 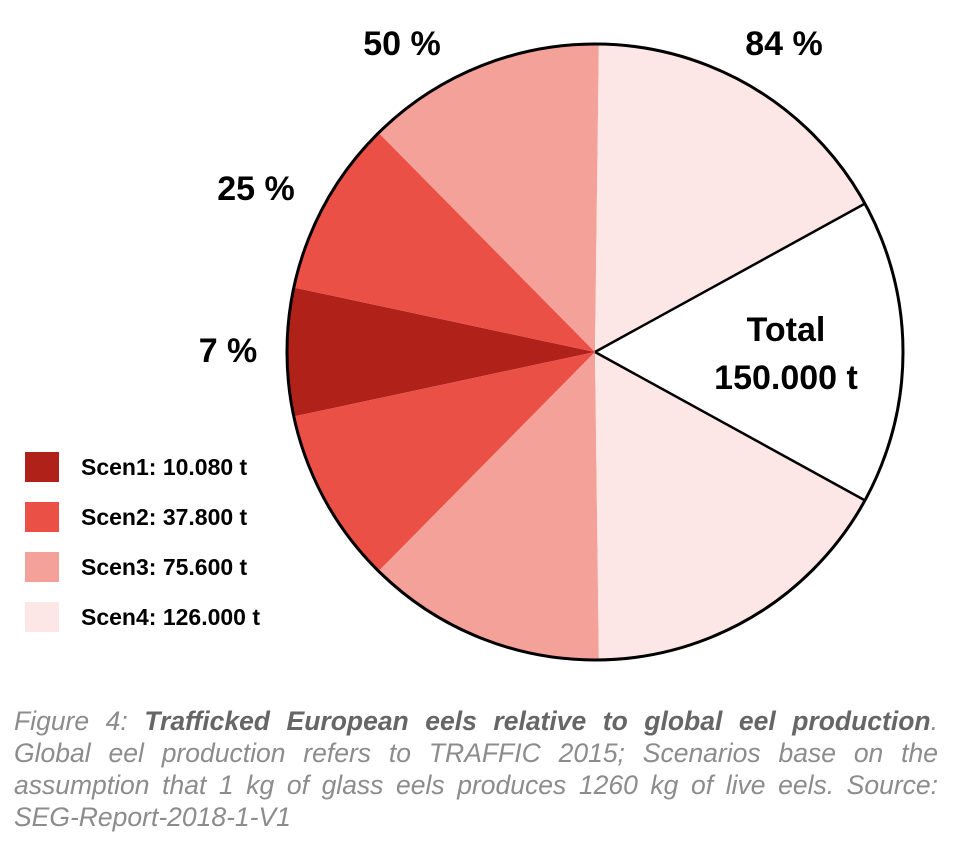 I want to click on percent-label-scen4: 84 %, so click(x=784, y=44).